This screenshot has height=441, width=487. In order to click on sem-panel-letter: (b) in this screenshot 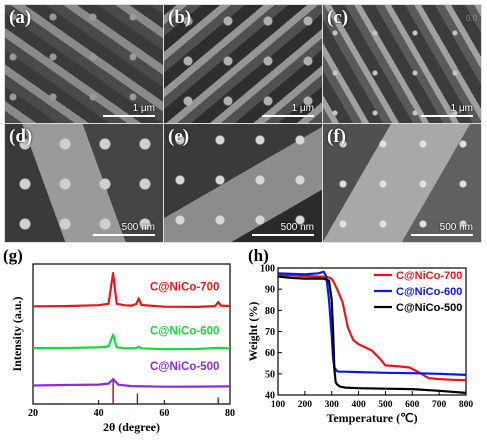, I will do `click(180, 17)`.